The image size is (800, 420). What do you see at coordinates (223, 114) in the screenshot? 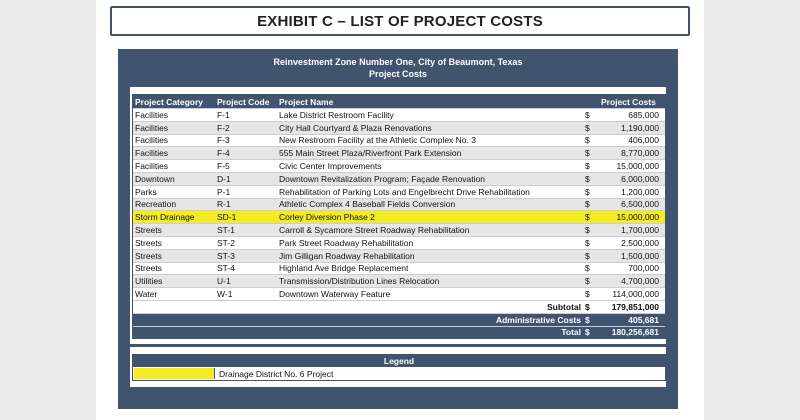
I see `cell-code: F-1` at bounding box center [223, 114].